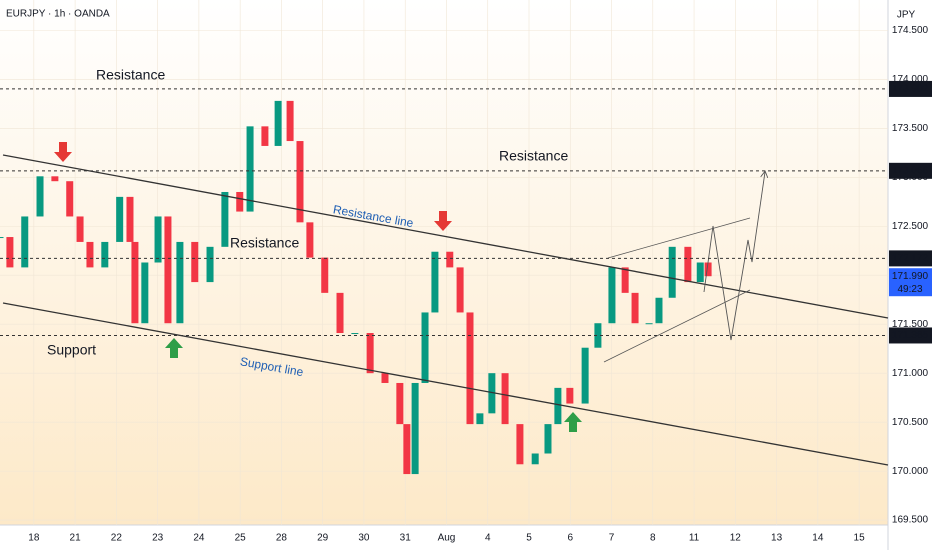 Image resolution: width=932 pixels, height=550 pixels. I want to click on level-tag-label: 173.066, so click(910, 170).